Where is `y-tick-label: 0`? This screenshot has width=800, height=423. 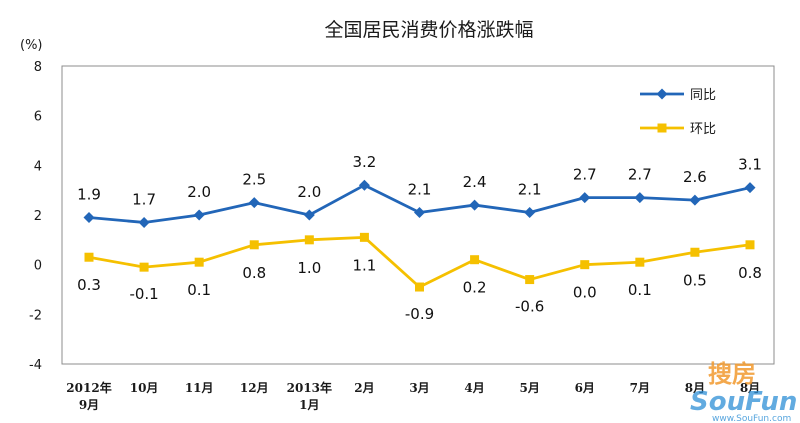
y-tick-label: 0 is located at coordinates (38, 266).